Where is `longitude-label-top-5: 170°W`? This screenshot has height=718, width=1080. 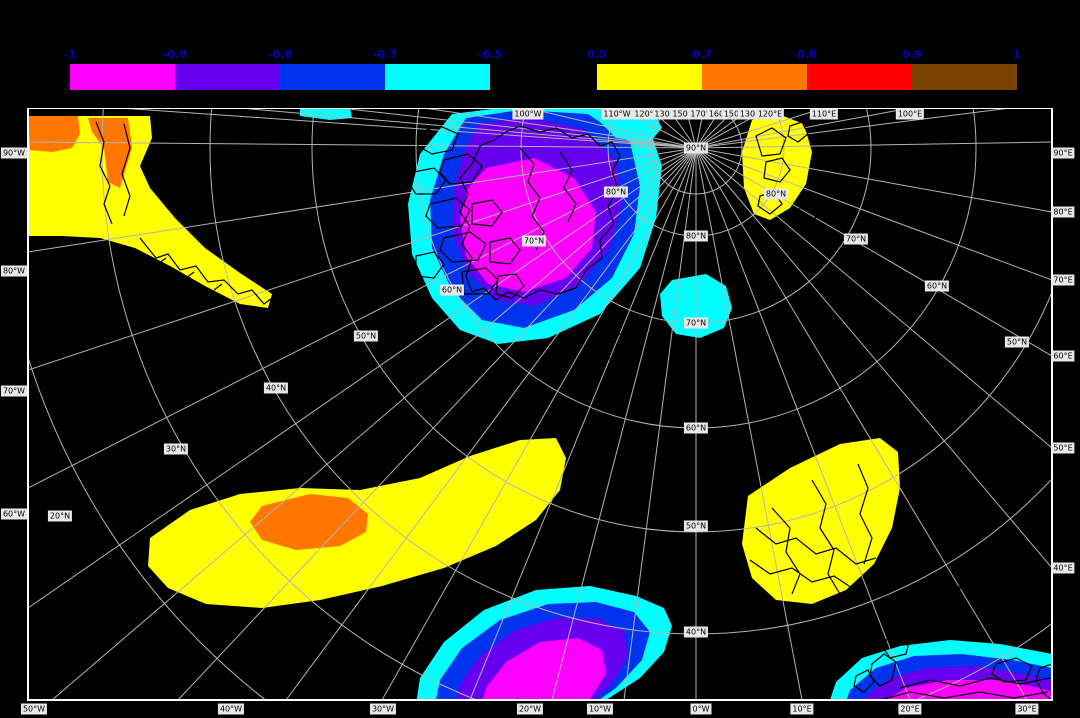
longitude-label-top-5: 170°W is located at coordinates (704, 114).